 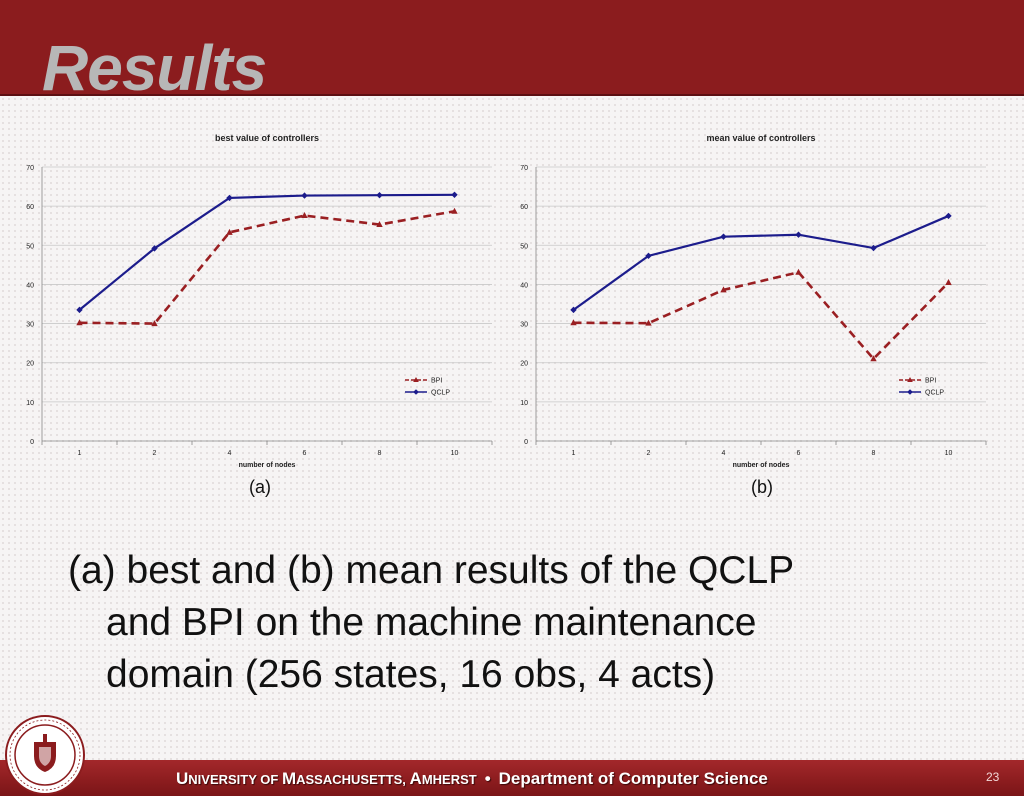 What do you see at coordinates (267, 138) in the screenshot?
I see `chart-a-title: best value of controllers` at bounding box center [267, 138].